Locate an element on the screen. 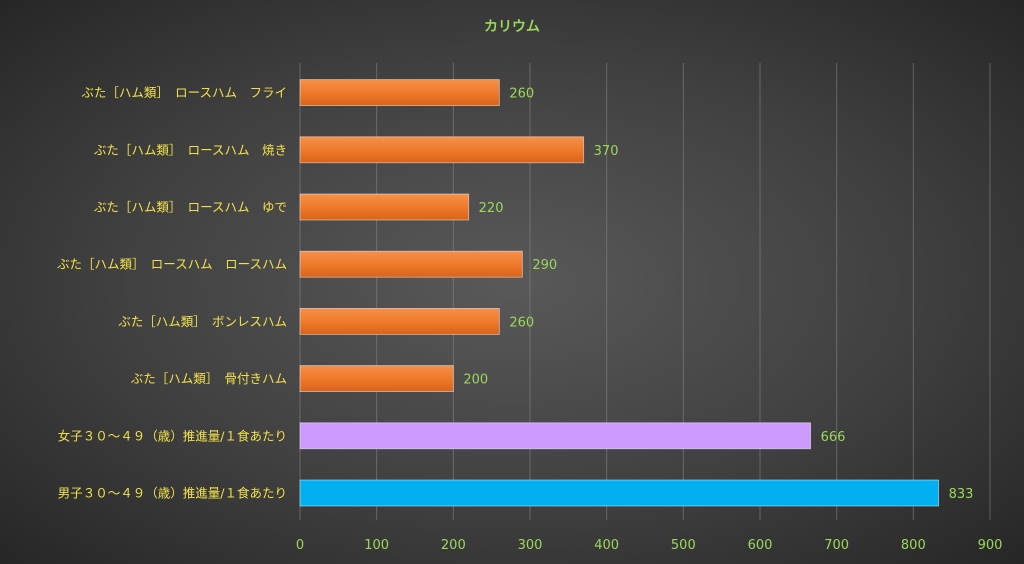  x-tick-label: 200 is located at coordinates (453, 545).